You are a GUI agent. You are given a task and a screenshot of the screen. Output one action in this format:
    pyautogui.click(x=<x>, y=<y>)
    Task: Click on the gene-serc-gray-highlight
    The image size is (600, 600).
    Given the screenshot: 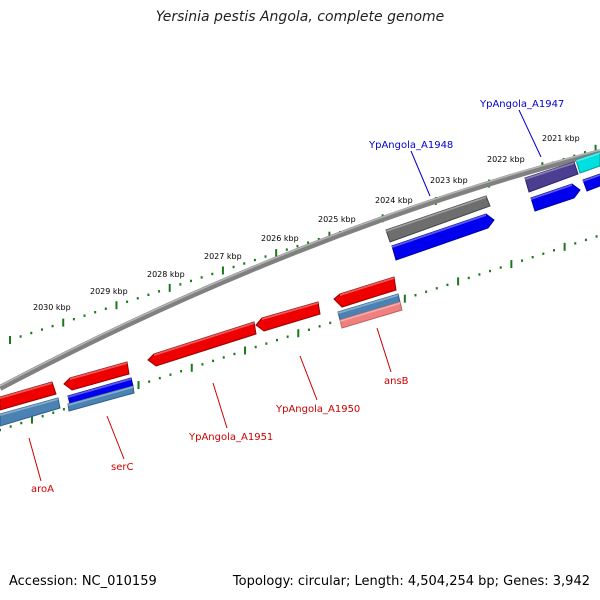 What is the action you would take?
    pyautogui.click(x=100, y=396)
    